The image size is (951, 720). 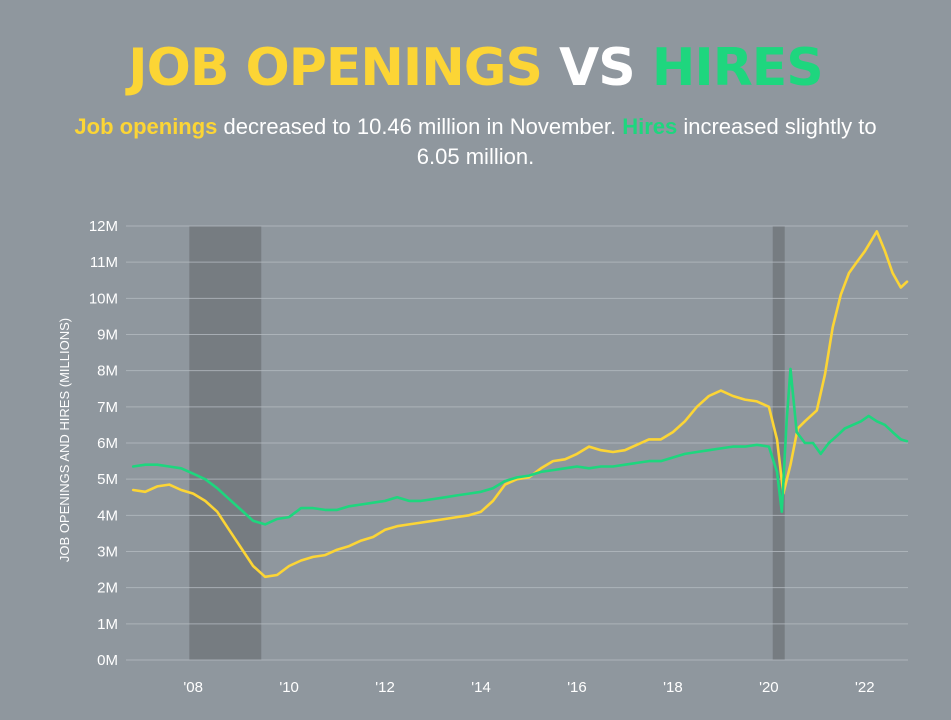 What do you see at coordinates (107, 335) in the screenshot?
I see `y-tick-label: 9M` at bounding box center [107, 335].